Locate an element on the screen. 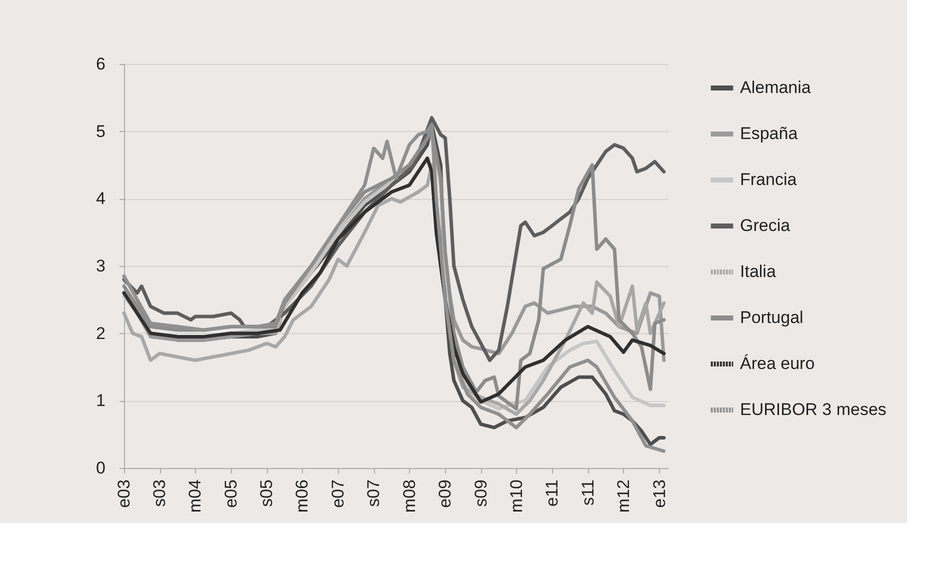  x-tick-label: e03 is located at coordinates (124, 494).